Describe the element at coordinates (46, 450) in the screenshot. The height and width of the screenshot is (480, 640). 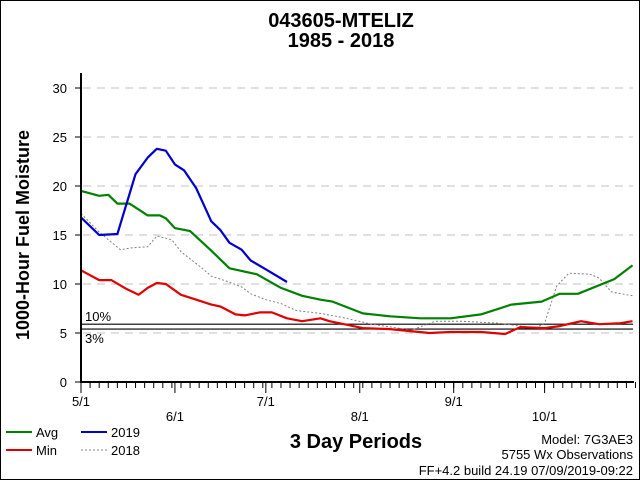
I see `legend-label: Min` at that location.